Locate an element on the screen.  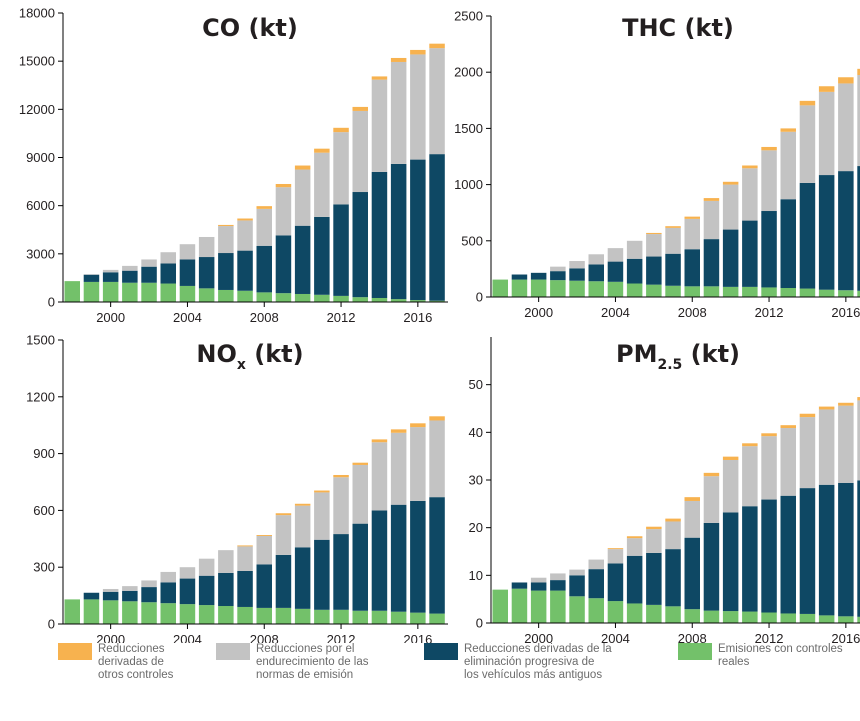
bar-normas-2014 is located at coordinates (379, 125).